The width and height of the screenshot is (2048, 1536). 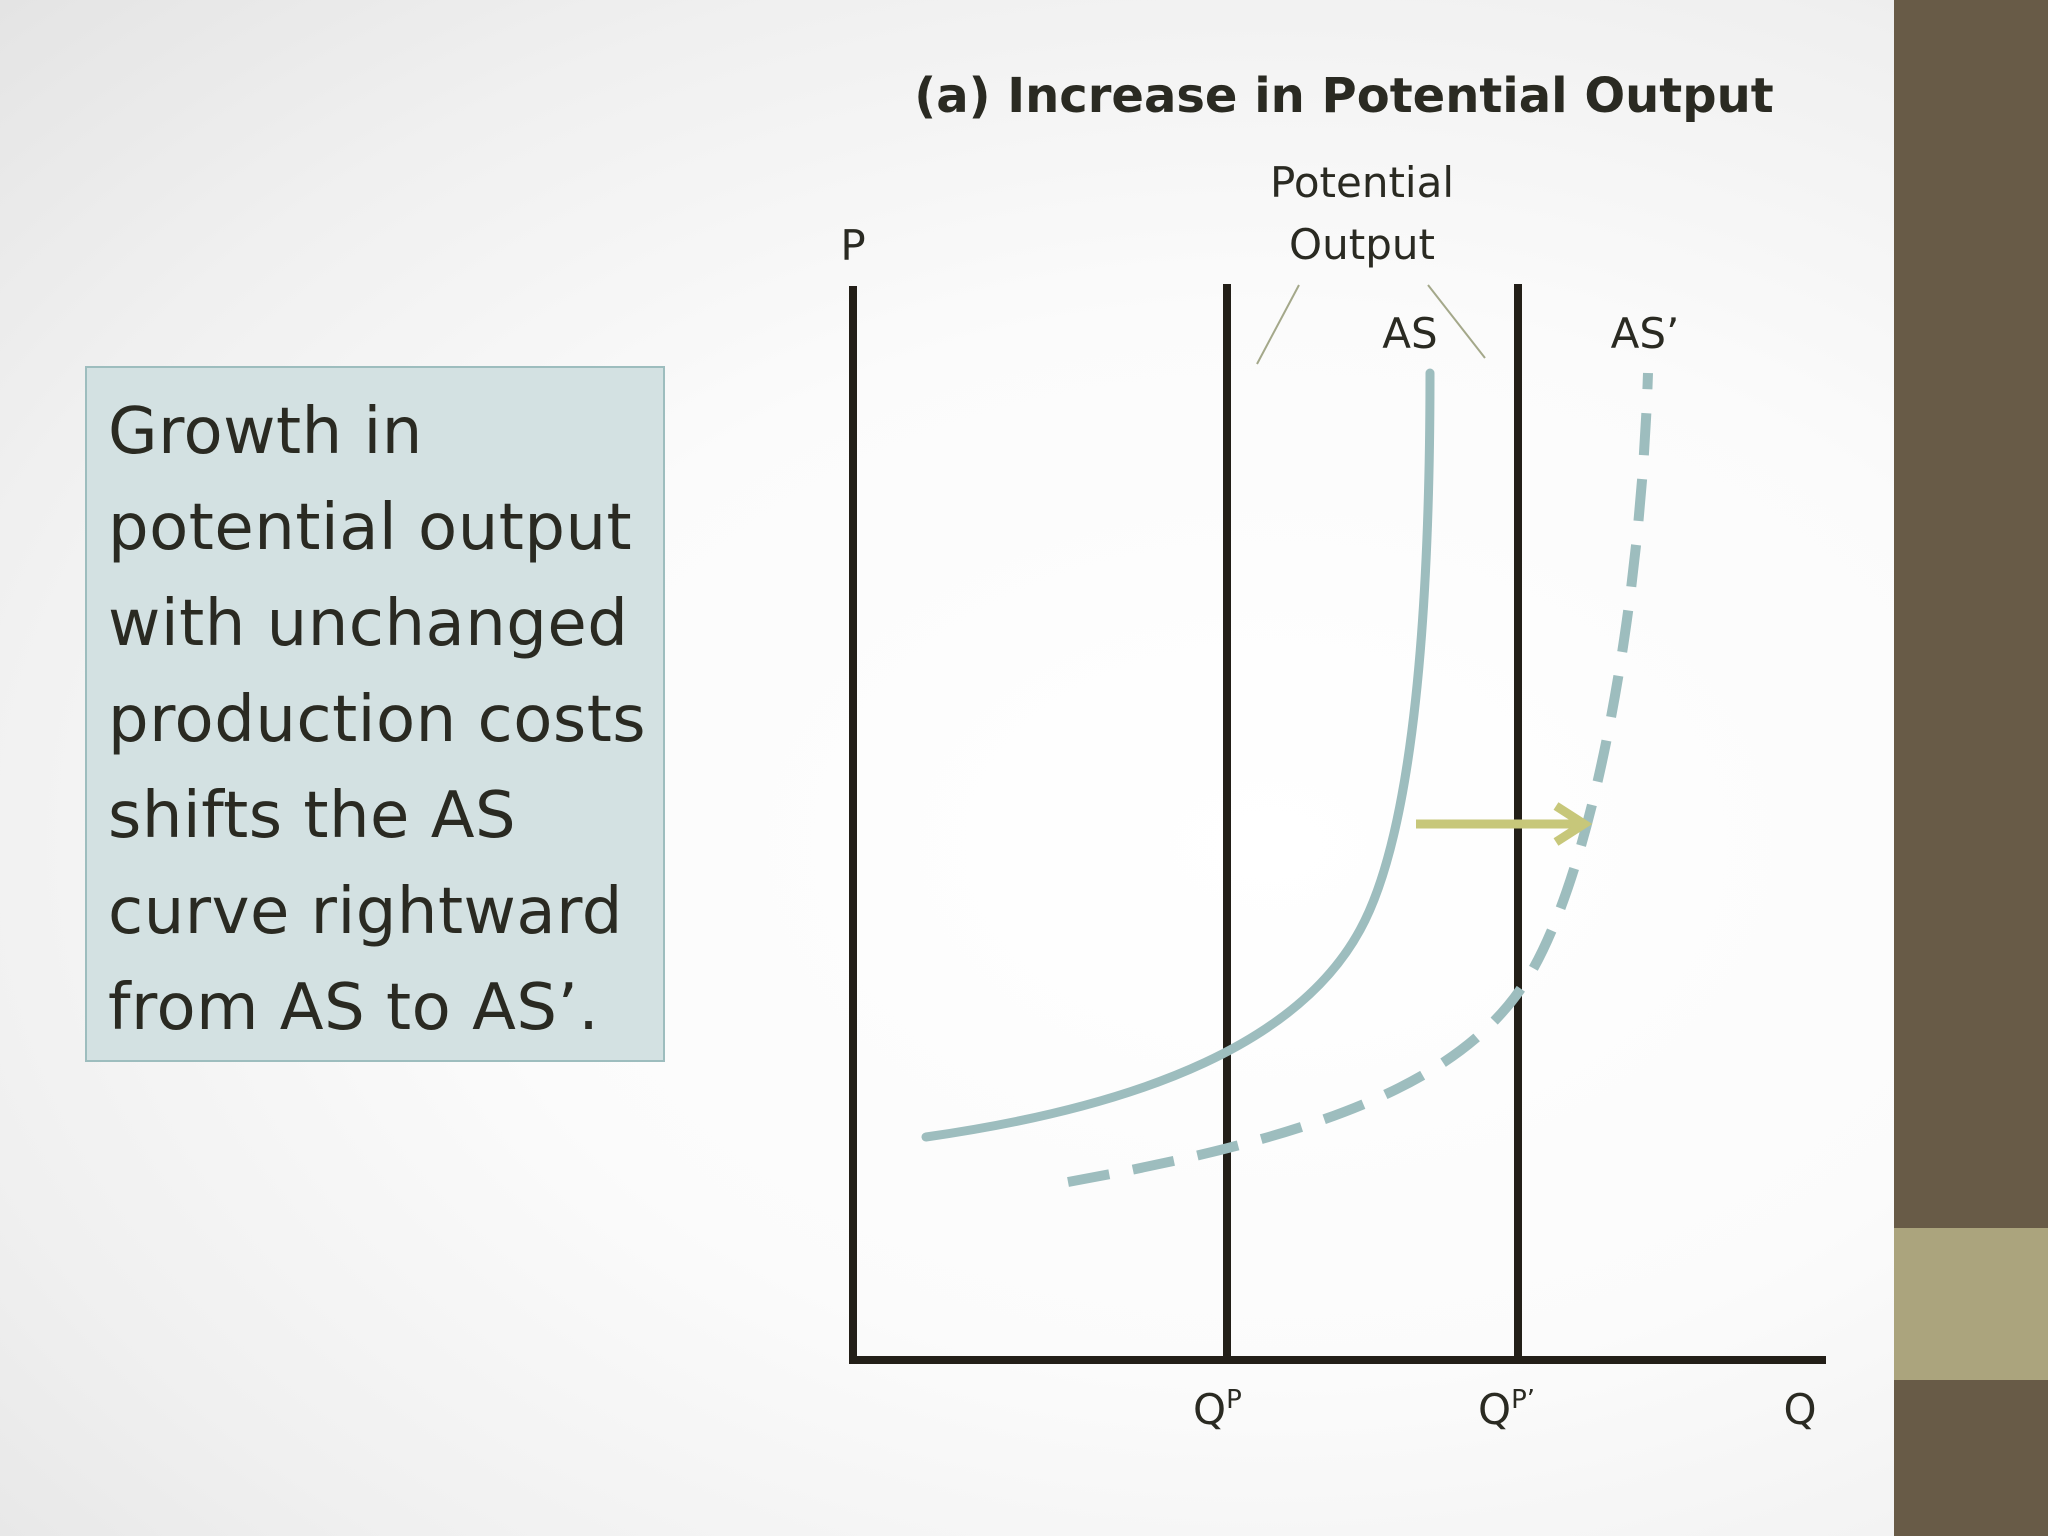 I want to click on description-line: Growth in, so click(x=265, y=432).